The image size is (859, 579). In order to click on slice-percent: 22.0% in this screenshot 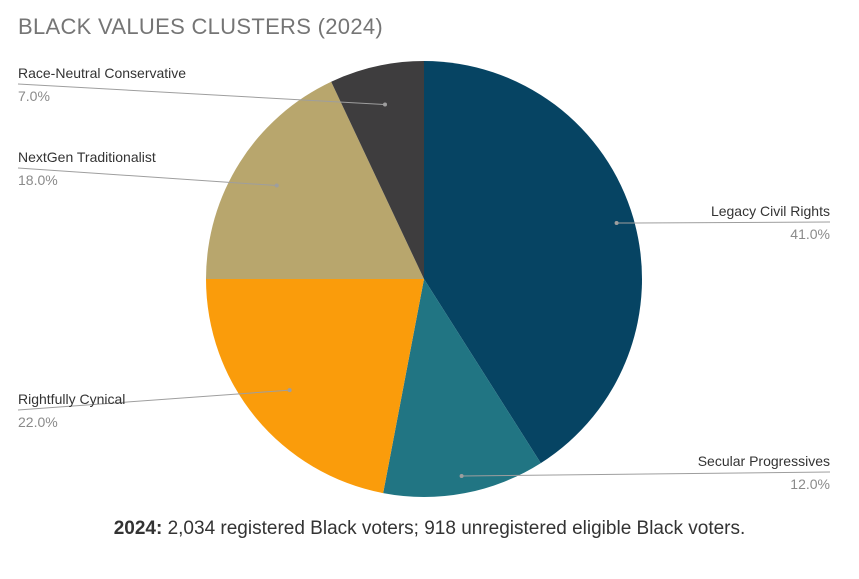, I will do `click(38, 422)`.